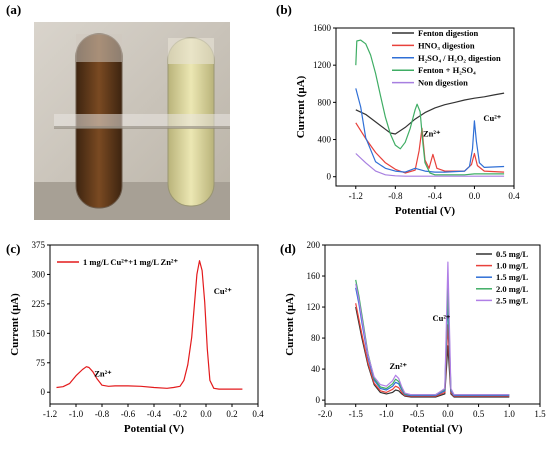  I want to click on x-tick-label: 0.5, so click(479, 414).